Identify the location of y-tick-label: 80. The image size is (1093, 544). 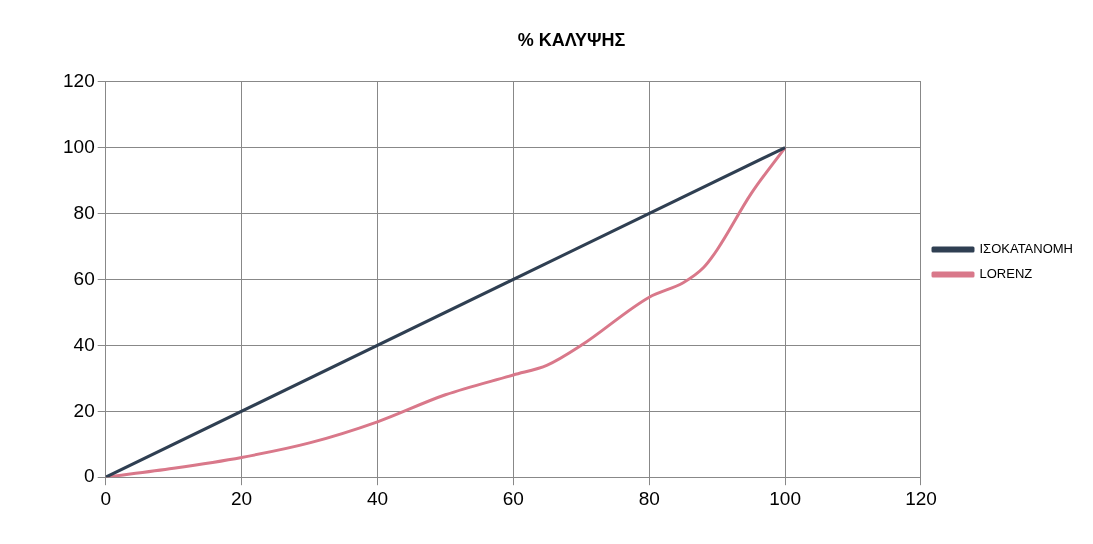
(84, 212).